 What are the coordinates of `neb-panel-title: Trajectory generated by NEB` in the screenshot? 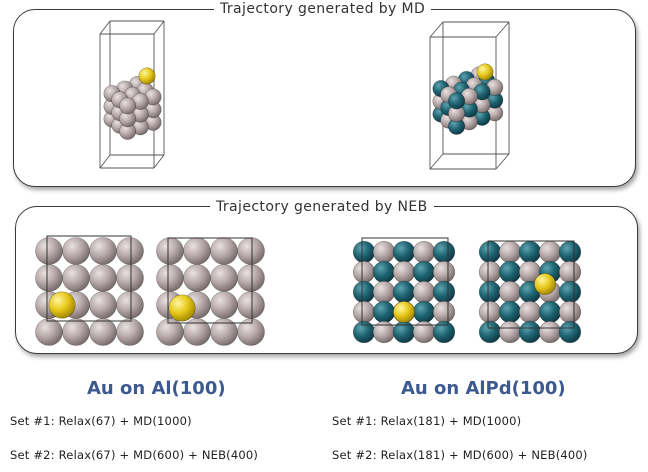 It's located at (322, 207).